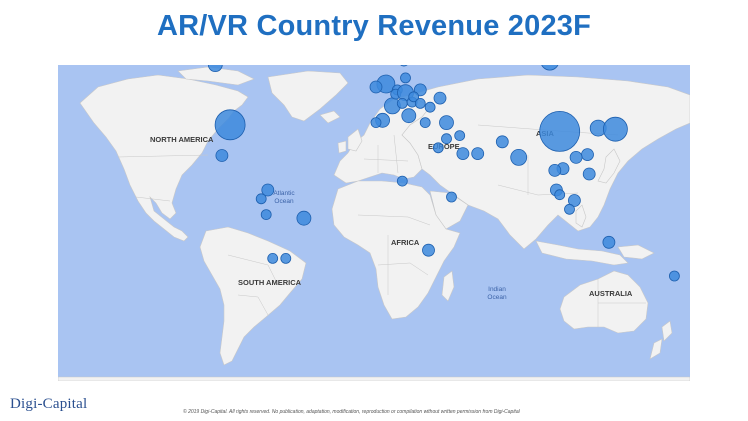 The width and height of the screenshot is (748, 421). I want to click on land-ireland, so click(342, 147).